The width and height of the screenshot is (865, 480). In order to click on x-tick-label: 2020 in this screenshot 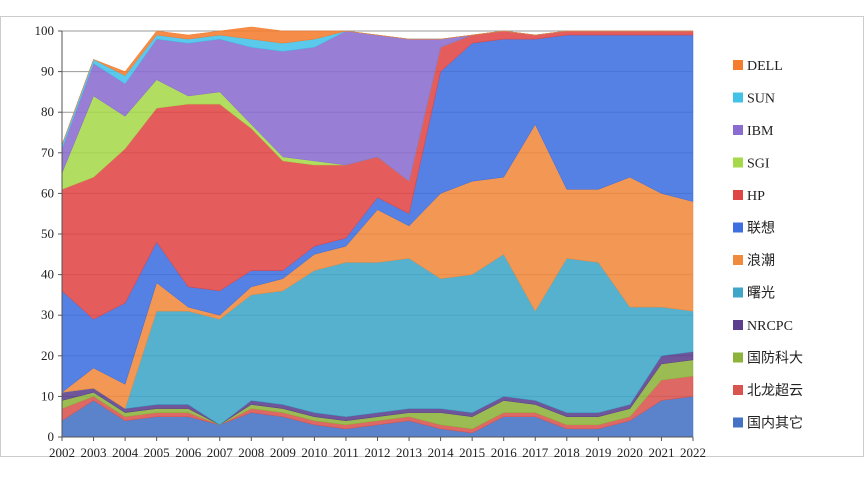, I will do `click(630, 452)`.